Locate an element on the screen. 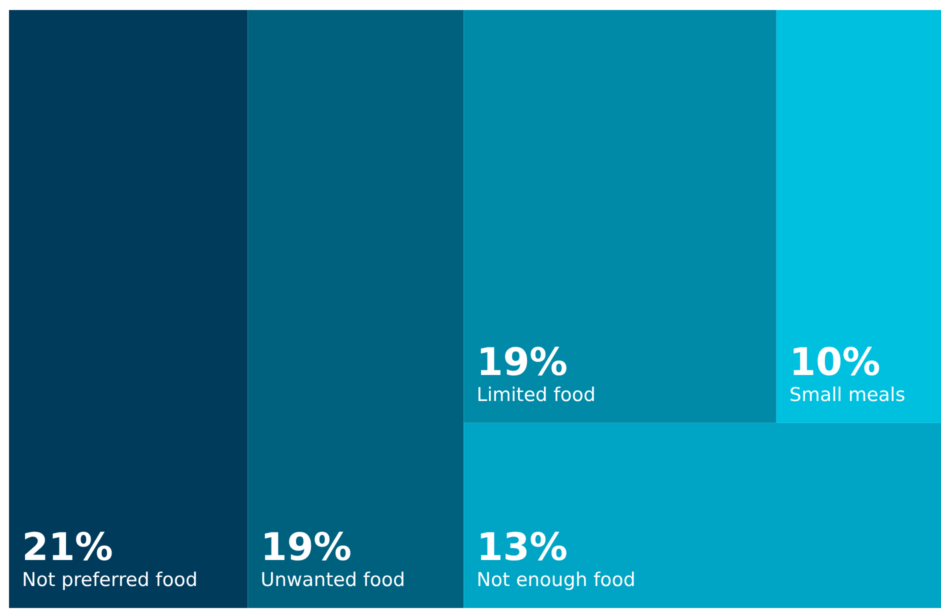  category-label: Limited food is located at coordinates (536, 395).